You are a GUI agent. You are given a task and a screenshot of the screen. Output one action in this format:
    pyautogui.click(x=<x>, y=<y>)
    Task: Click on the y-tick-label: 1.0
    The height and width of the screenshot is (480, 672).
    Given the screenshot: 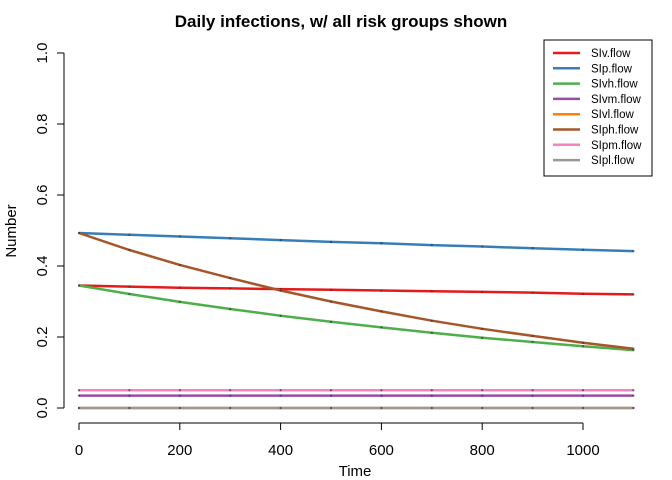 What is the action you would take?
    pyautogui.click(x=42, y=53)
    